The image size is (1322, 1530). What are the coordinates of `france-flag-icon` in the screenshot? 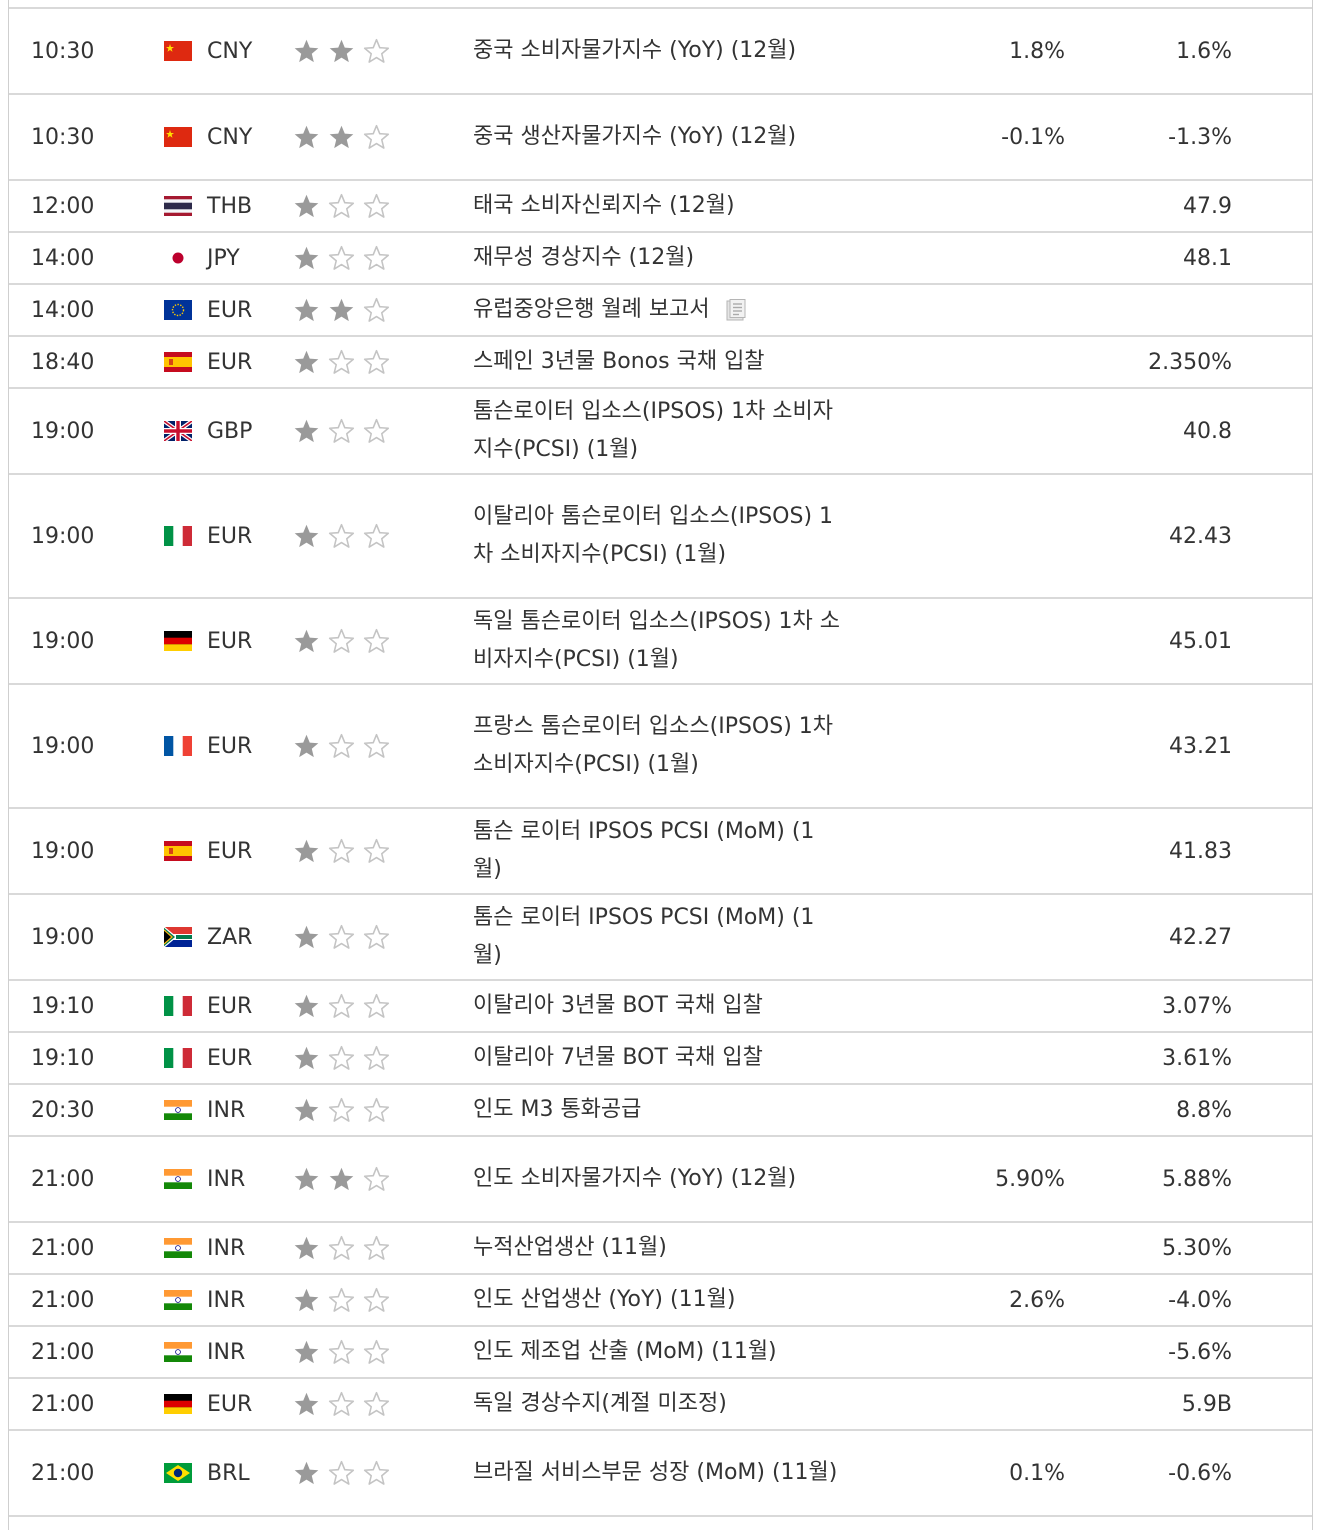 It's located at (178, 746).